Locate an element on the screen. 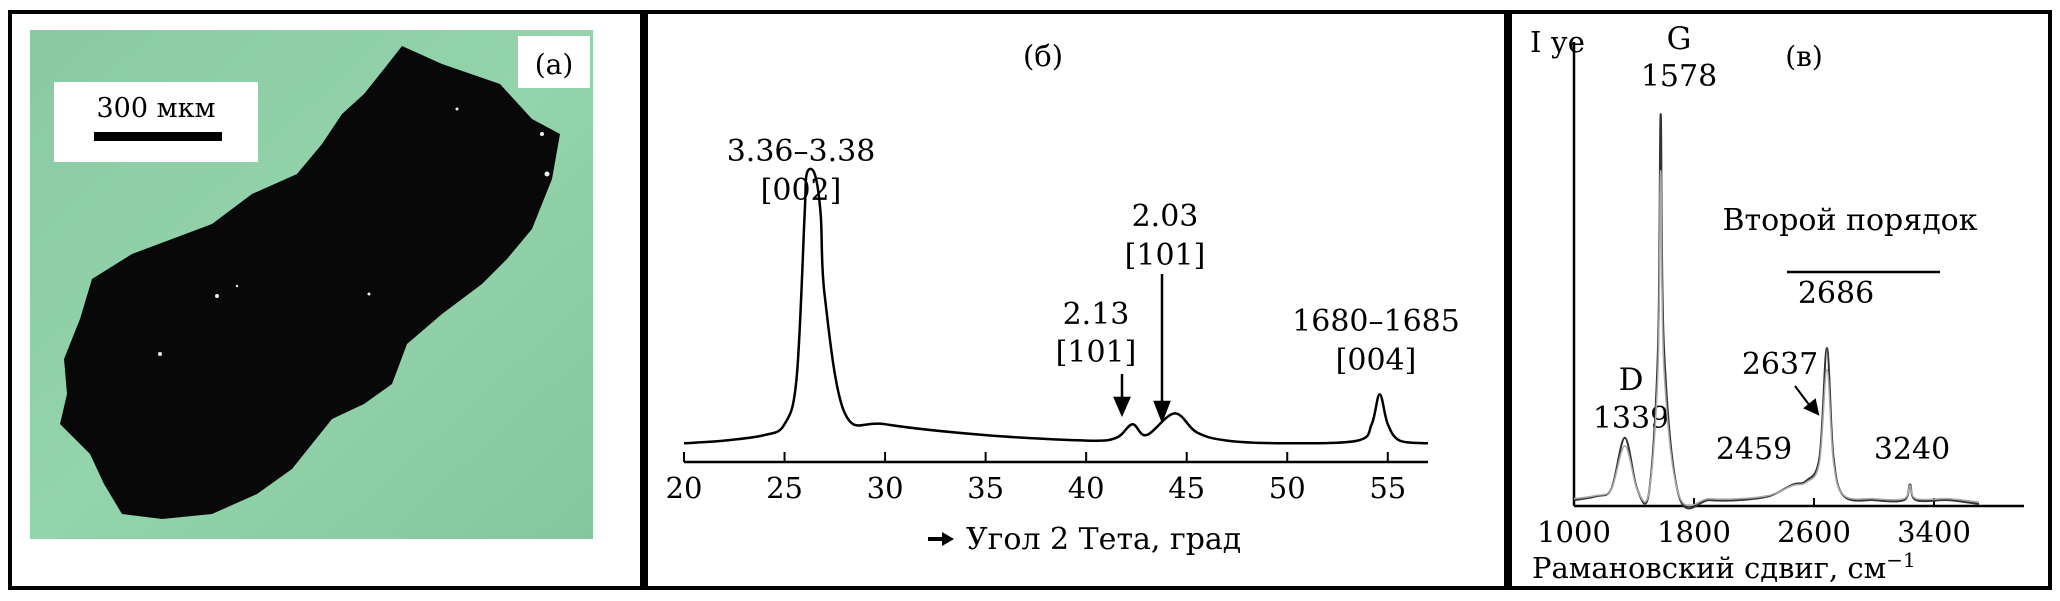  x-axis-label-text: Рамановский сдвиг, см is located at coordinates (1709, 568).